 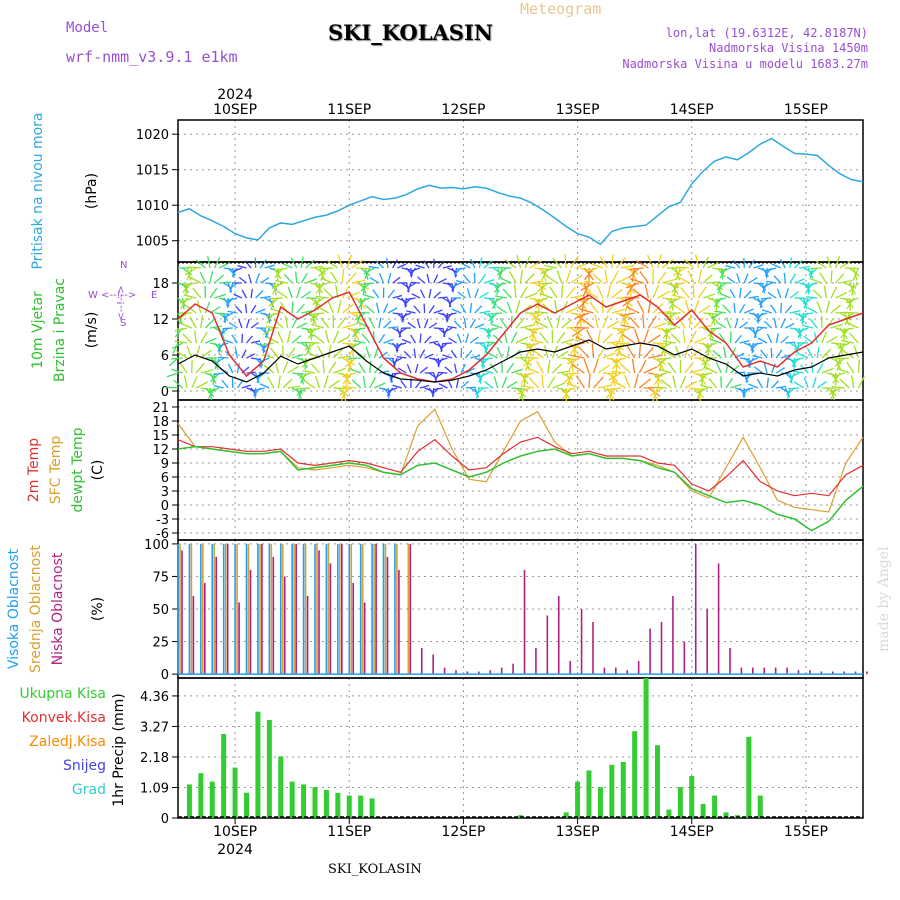 I want to click on precip-legend-item: Konvek.Kisa, so click(x=64, y=718).